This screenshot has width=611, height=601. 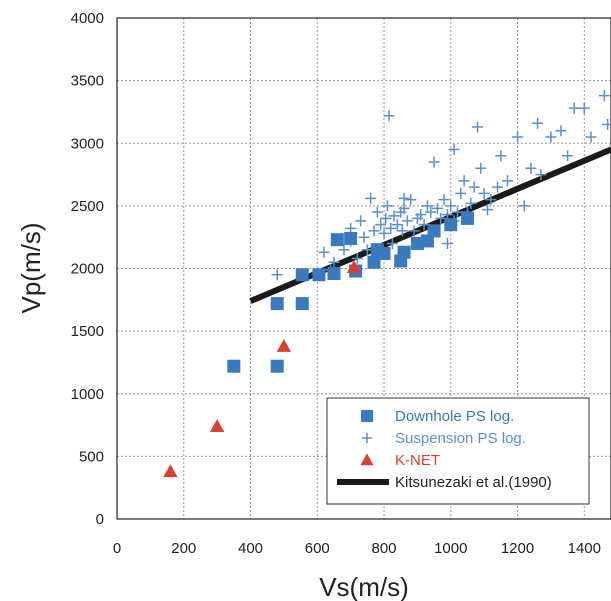 What do you see at coordinates (584, 548) in the screenshot?
I see `x-tick-label: 1400` at bounding box center [584, 548].